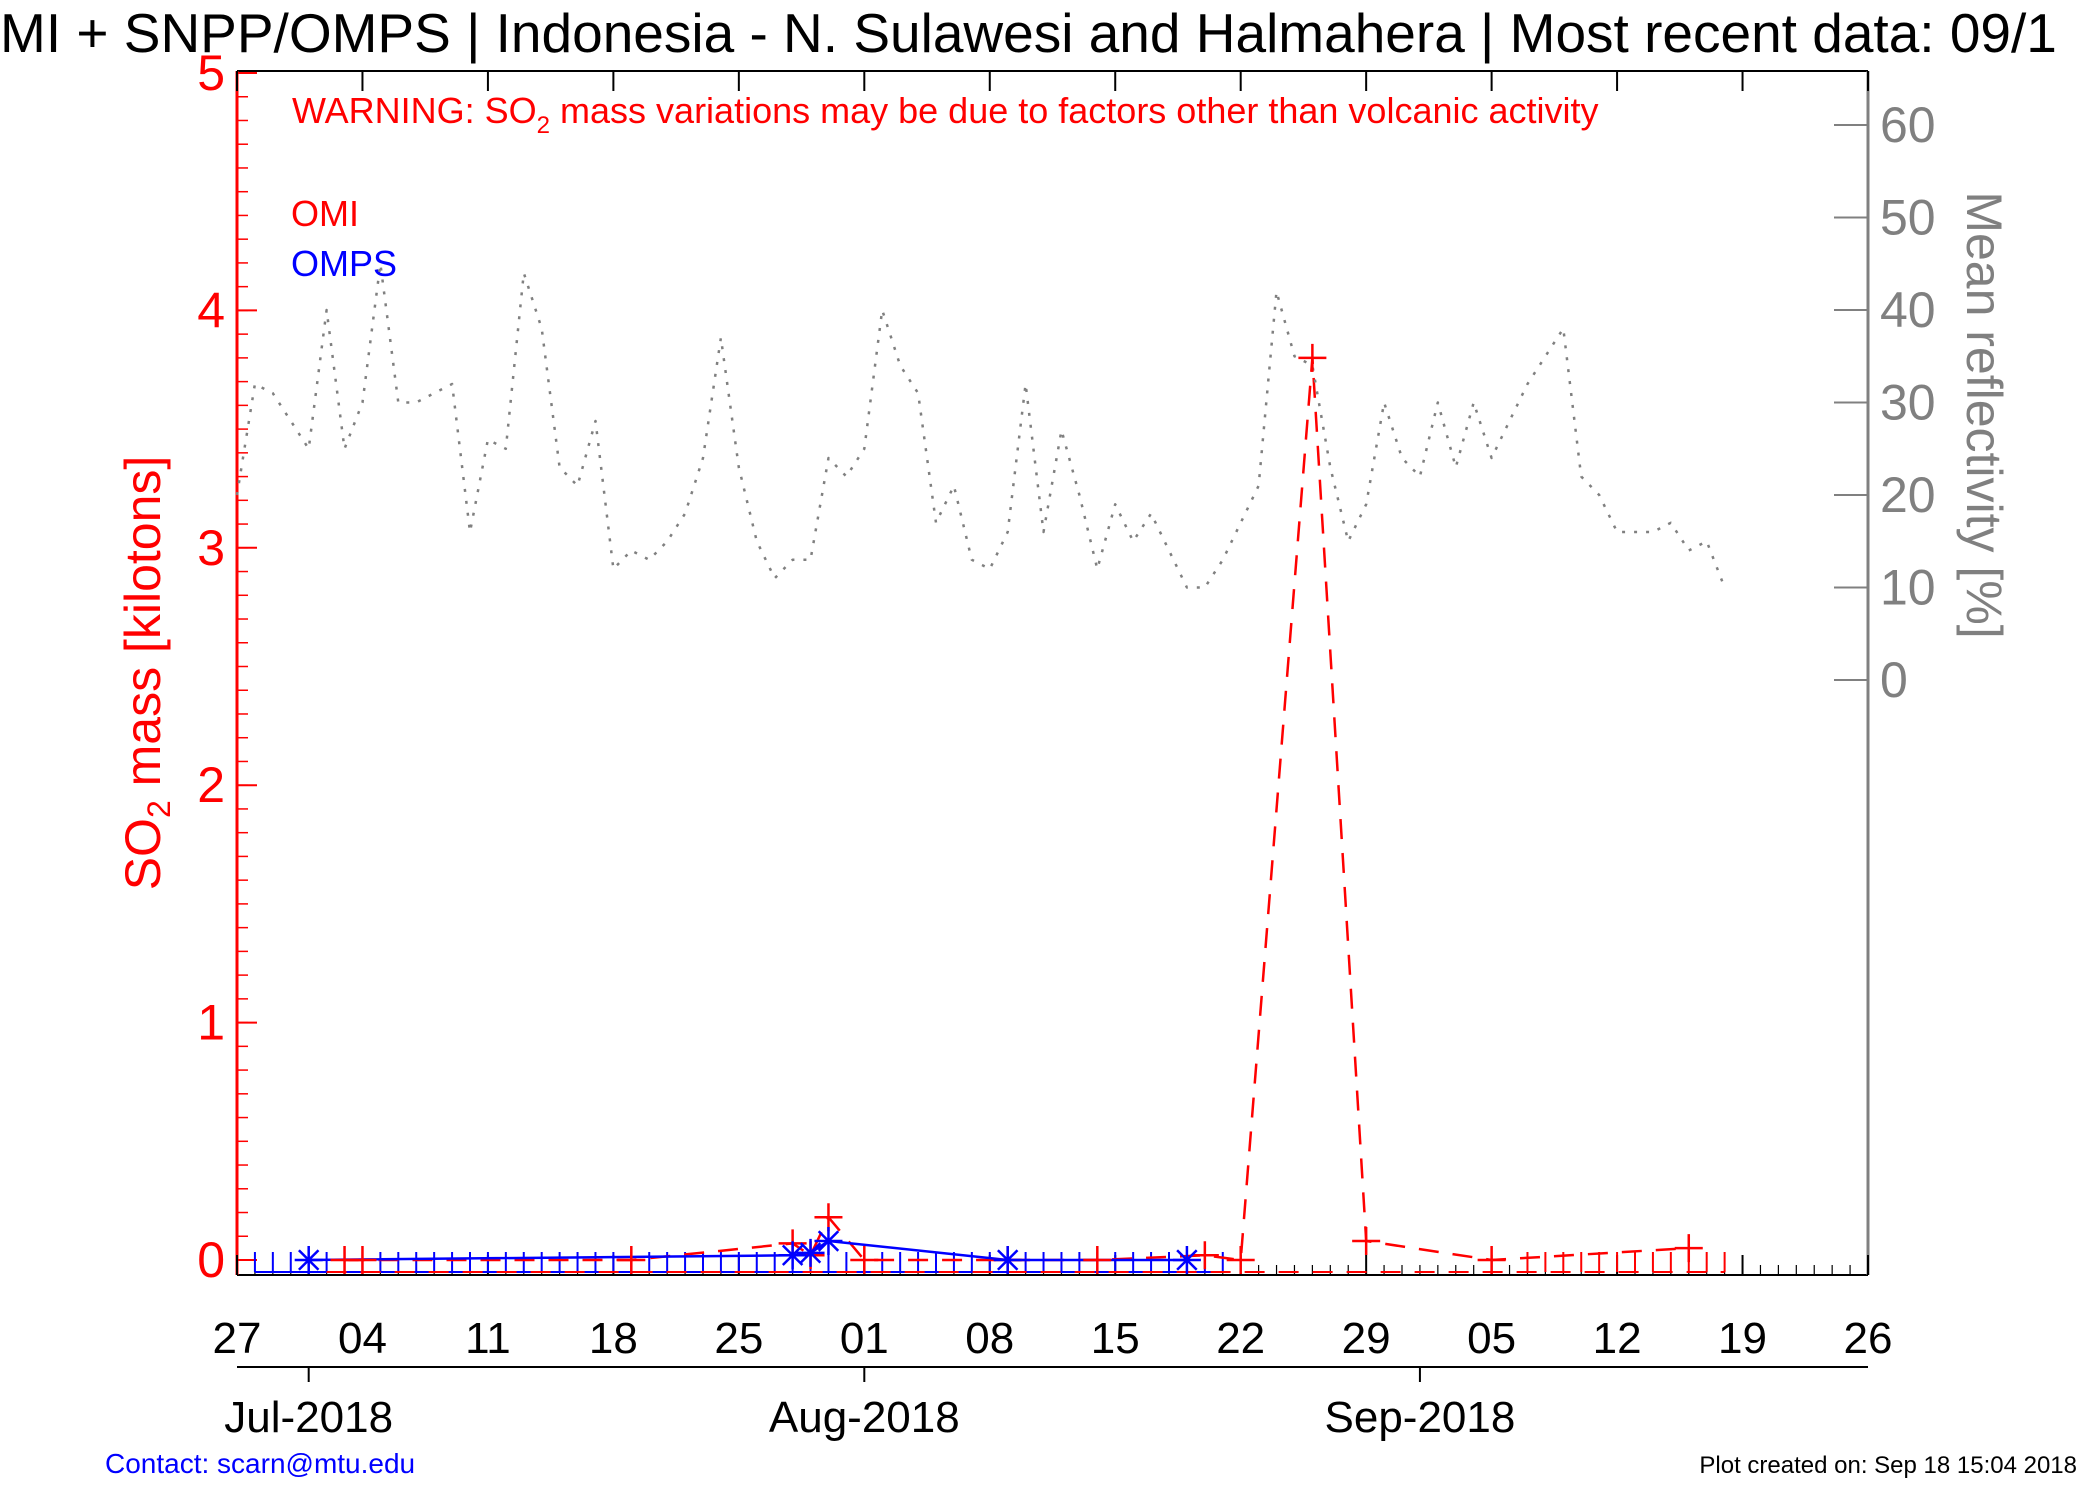  Describe the element at coordinates (864, 1417) in the screenshot. I see `month-label: Aug-2018` at that location.